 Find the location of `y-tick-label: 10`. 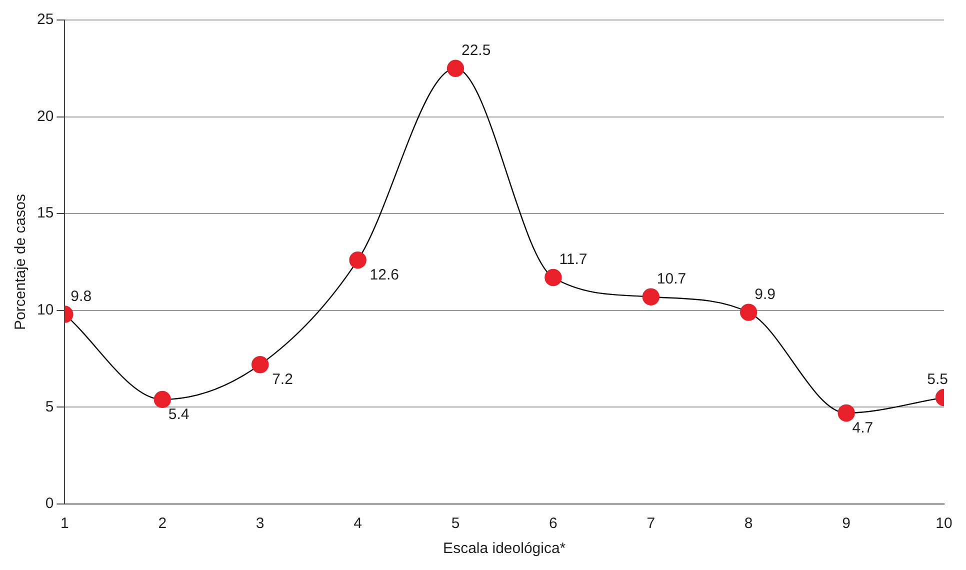

y-tick-label: 10 is located at coordinates (45, 310).